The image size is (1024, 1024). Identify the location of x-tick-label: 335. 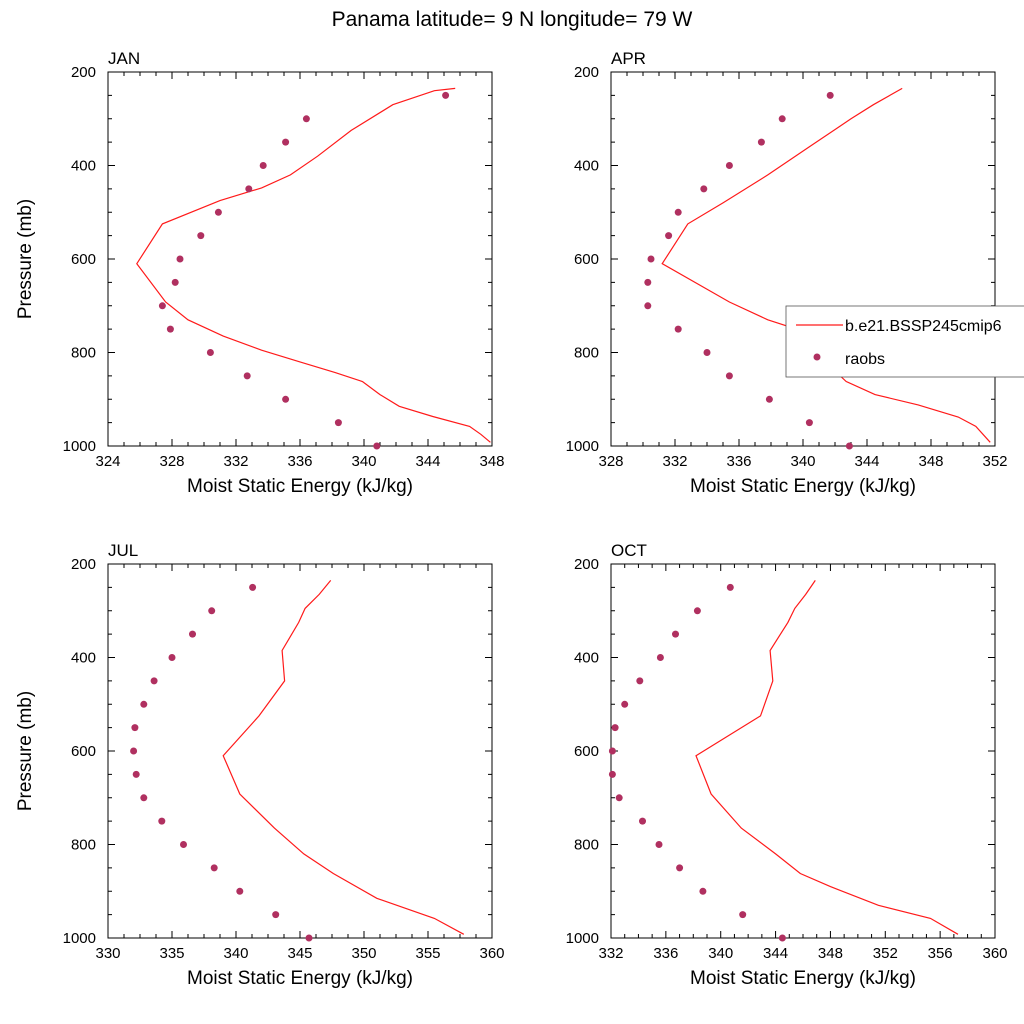
(171, 953).